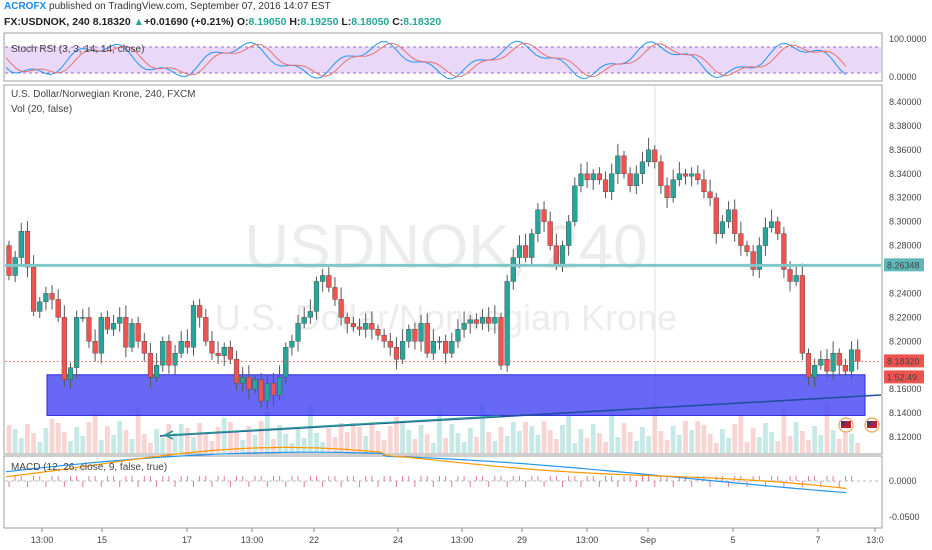 The height and width of the screenshot is (550, 932). Describe the element at coordinates (732, 540) in the screenshot. I see `time-tick-label: 5` at that location.